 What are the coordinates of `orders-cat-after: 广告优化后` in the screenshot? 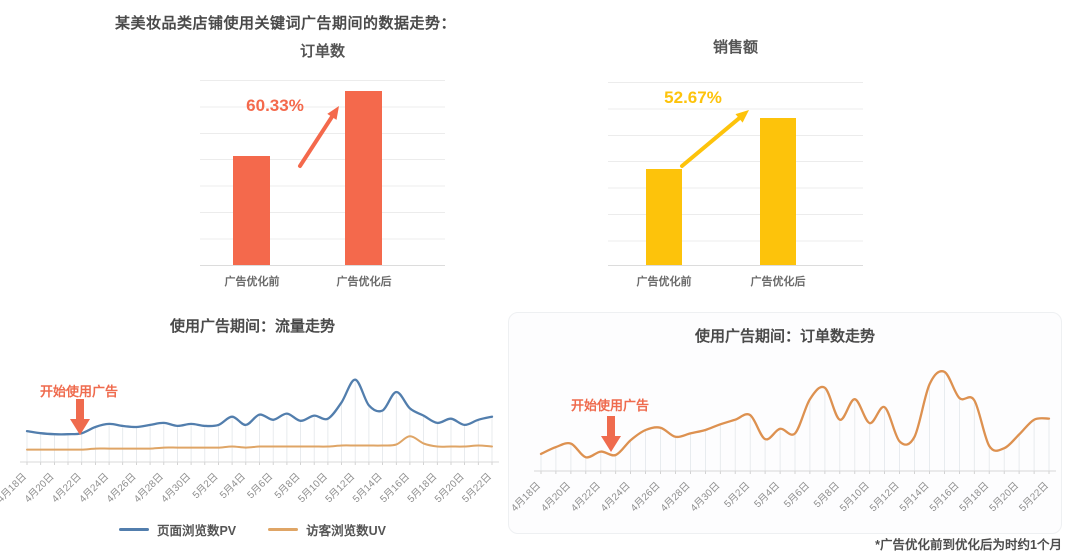 It's located at (364, 282).